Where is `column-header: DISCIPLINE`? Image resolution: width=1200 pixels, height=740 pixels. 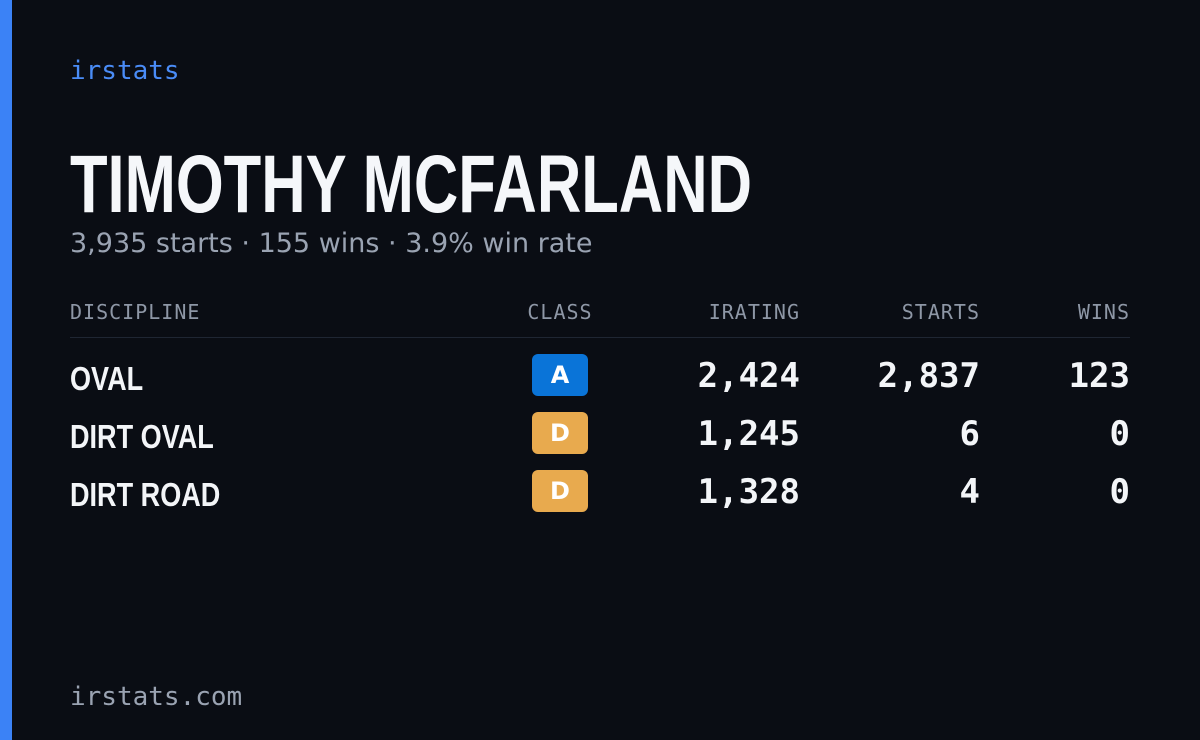
column-header: DISCIPLINE is located at coordinates (135, 312).